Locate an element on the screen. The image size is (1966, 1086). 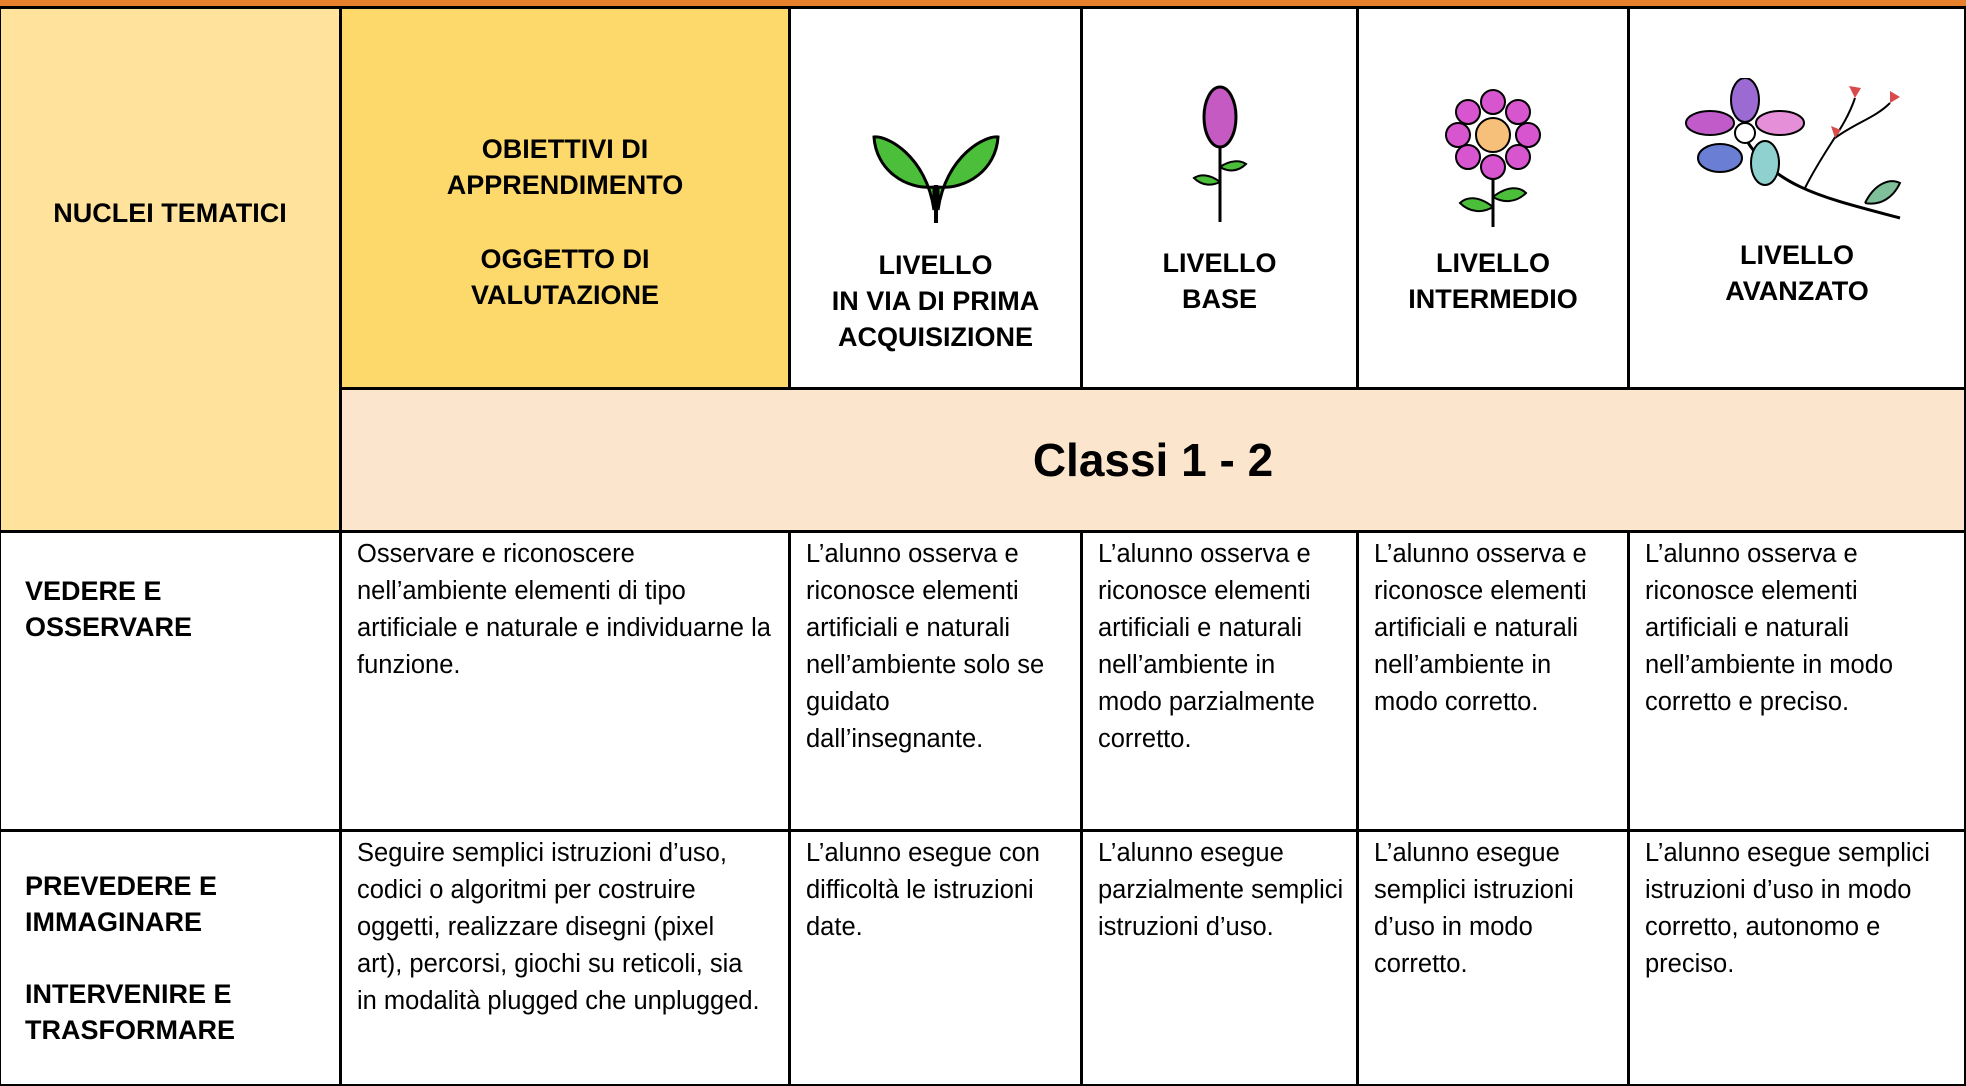
classi-label: Classi 1 - 2 is located at coordinates (1153, 460).